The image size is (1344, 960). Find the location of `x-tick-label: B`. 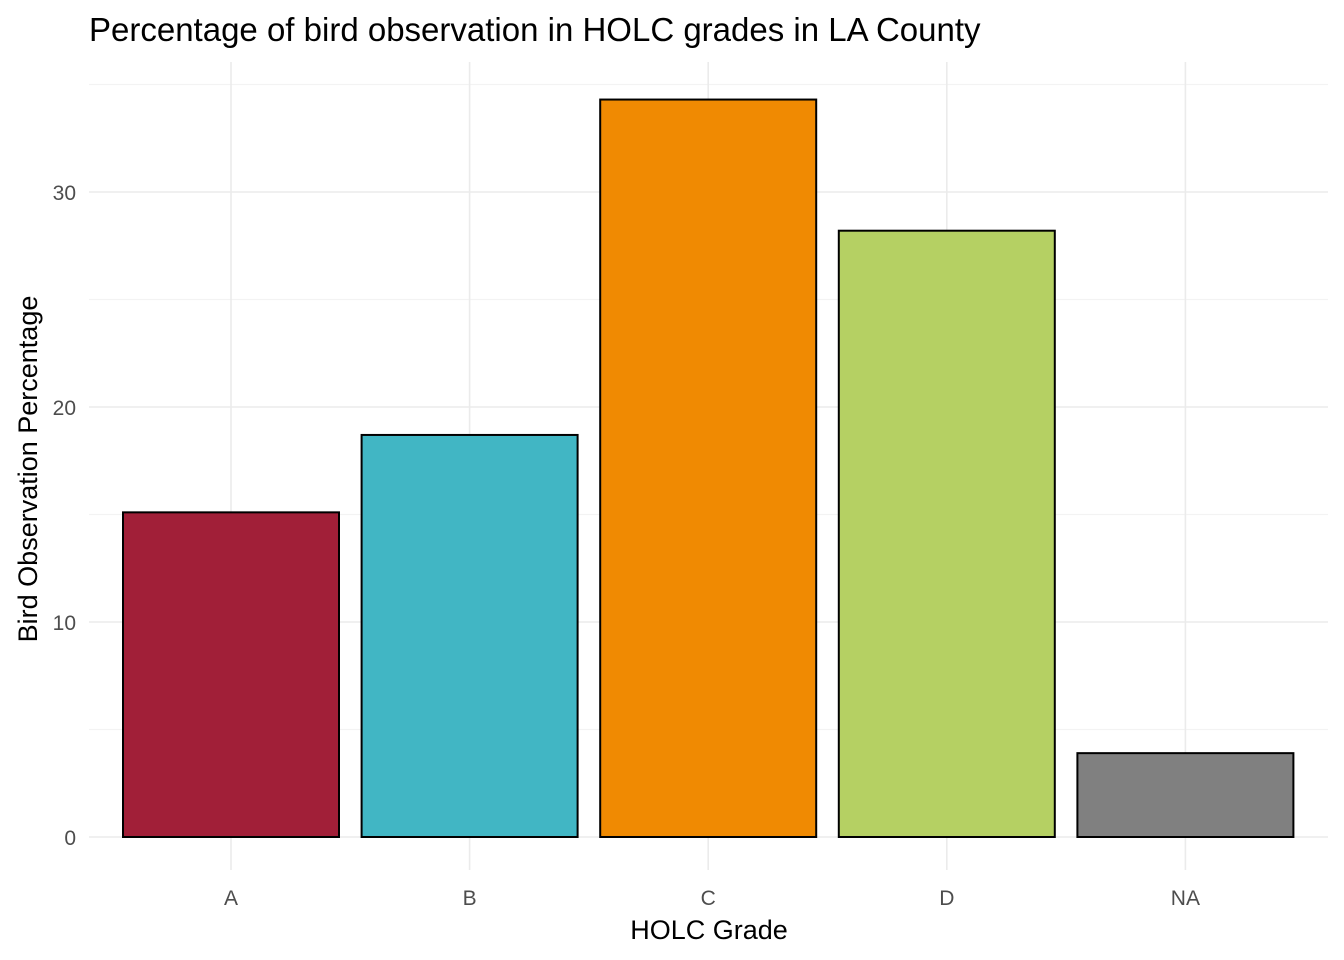

x-tick-label: B is located at coordinates (470, 898).